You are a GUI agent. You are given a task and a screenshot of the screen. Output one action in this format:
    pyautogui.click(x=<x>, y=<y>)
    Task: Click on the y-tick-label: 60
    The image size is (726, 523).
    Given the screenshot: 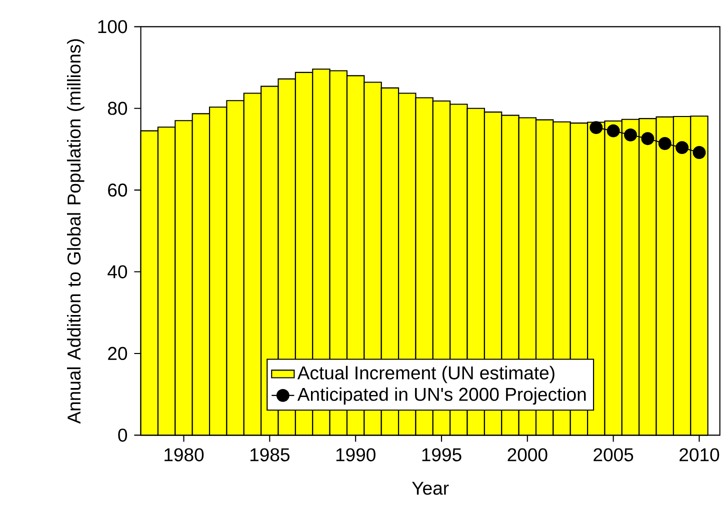 What is the action you would take?
    pyautogui.click(x=118, y=189)
    